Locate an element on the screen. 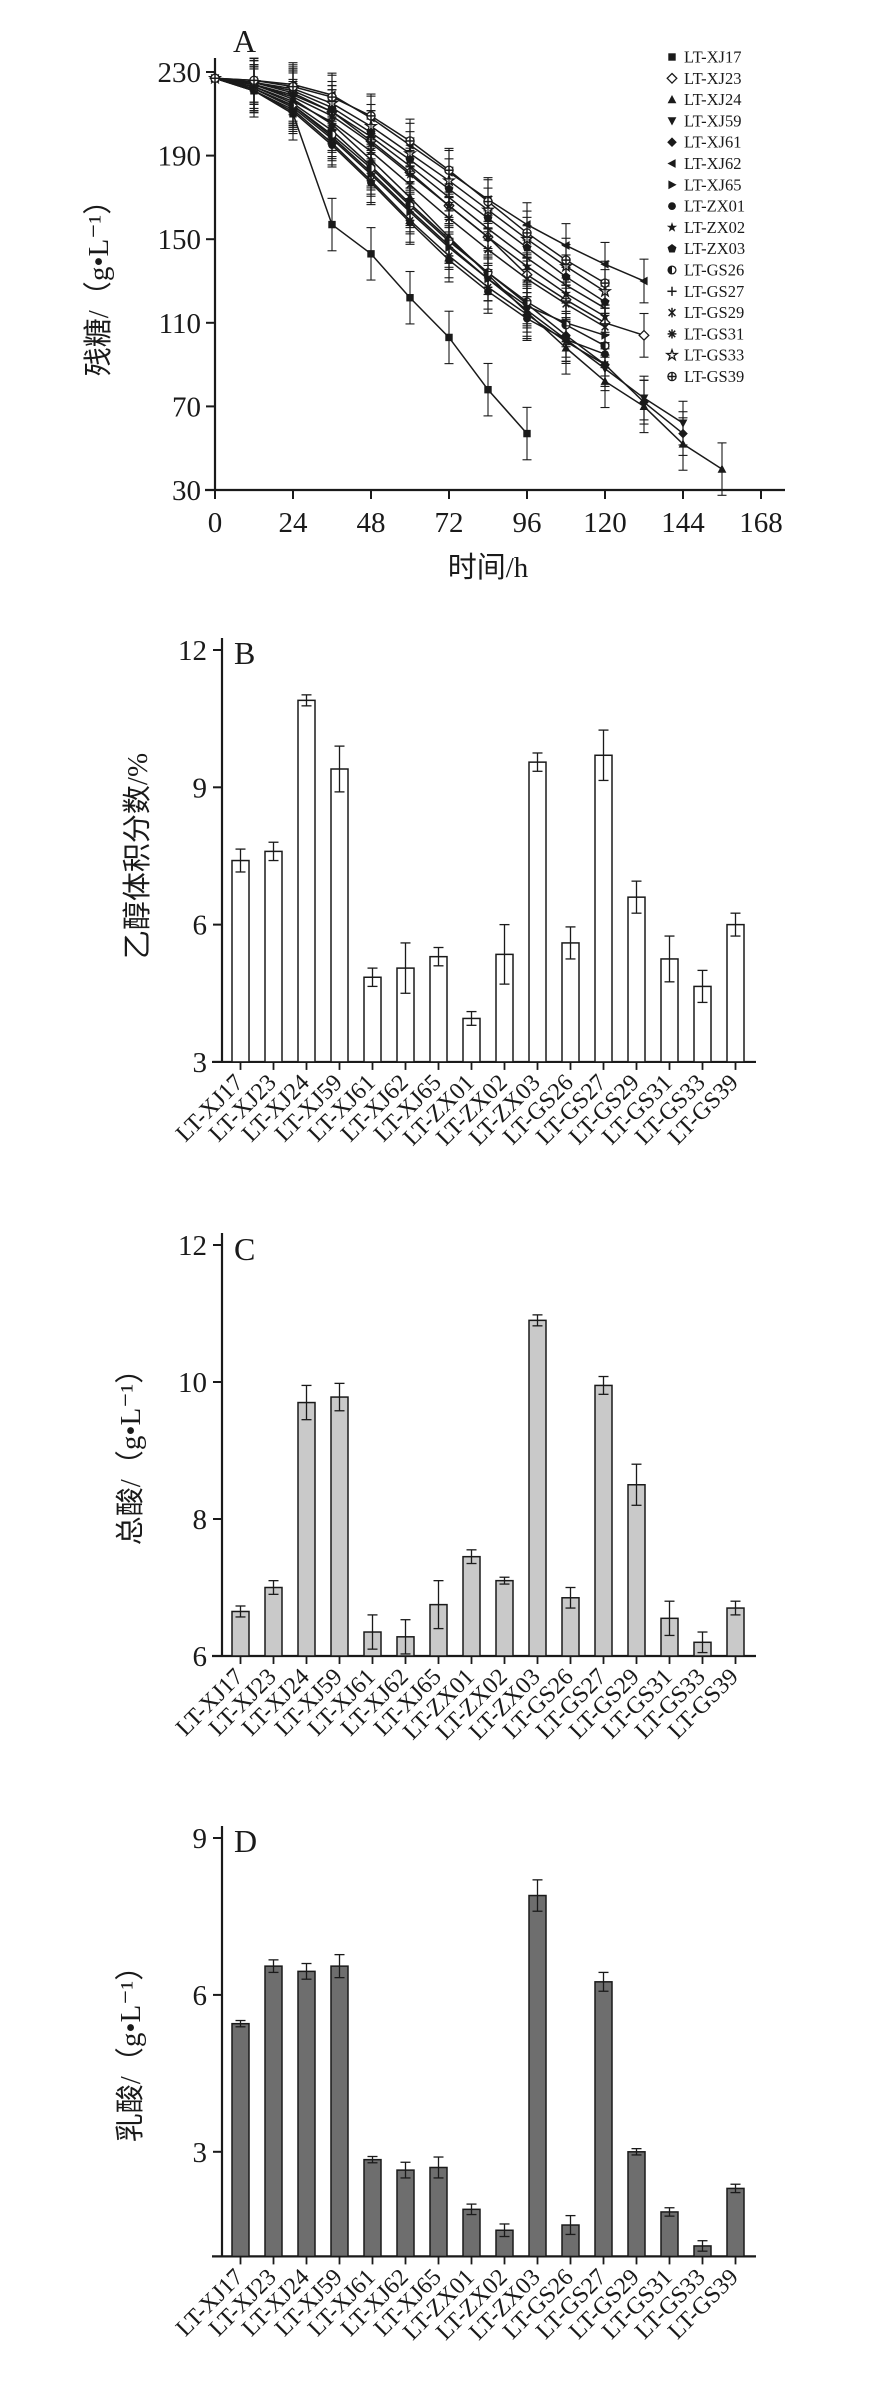  panel-D-bar-LT-GS39: LT-GS39 is located at coordinates (704, 2264).